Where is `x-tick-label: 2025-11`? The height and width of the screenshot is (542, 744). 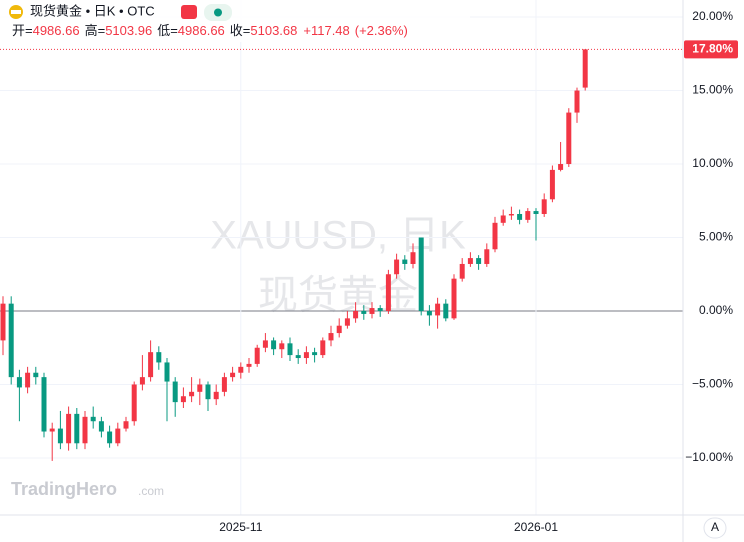
x-tick-label: 2025-11 is located at coordinates (240, 527).